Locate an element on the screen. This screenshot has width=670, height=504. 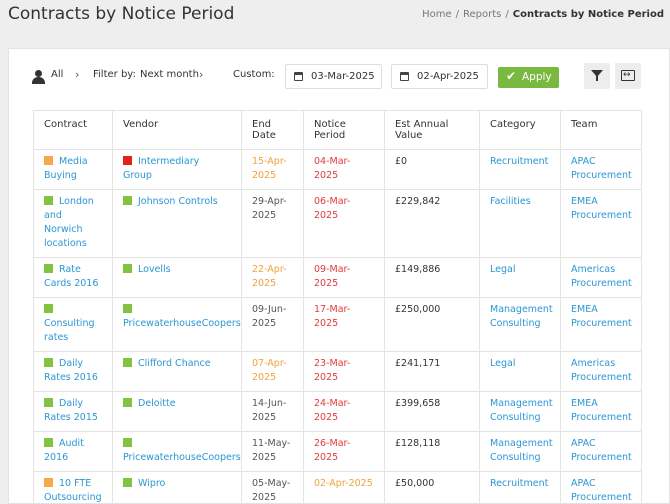
vendor-link: Johnson Controls is located at coordinates (178, 201).